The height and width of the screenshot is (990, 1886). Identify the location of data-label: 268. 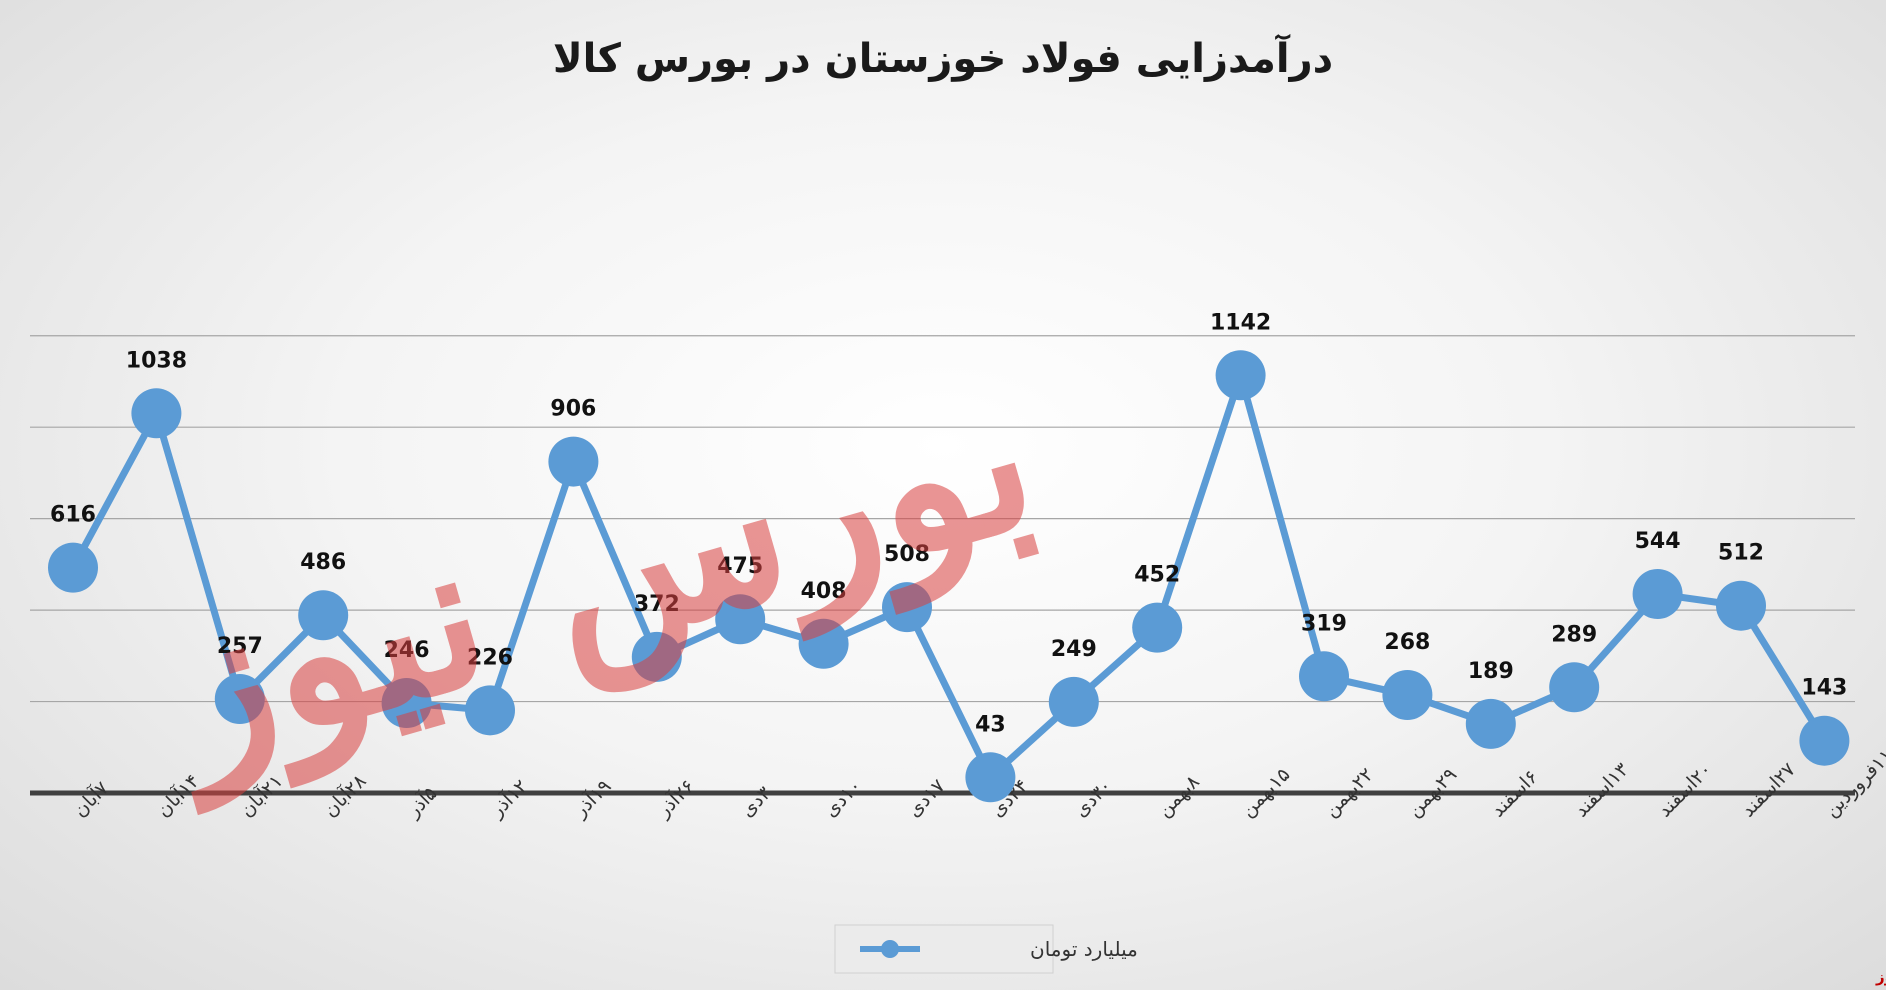
(1407, 642).